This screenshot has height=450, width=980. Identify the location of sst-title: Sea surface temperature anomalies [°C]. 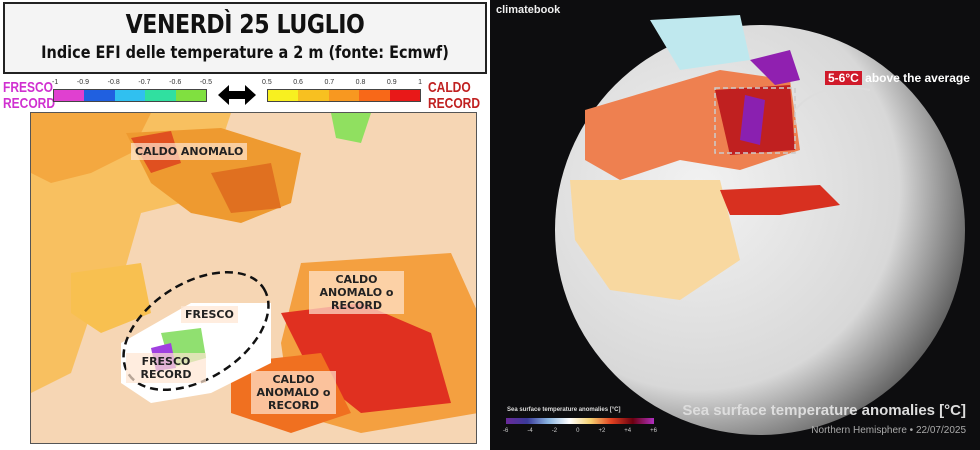
(824, 410).